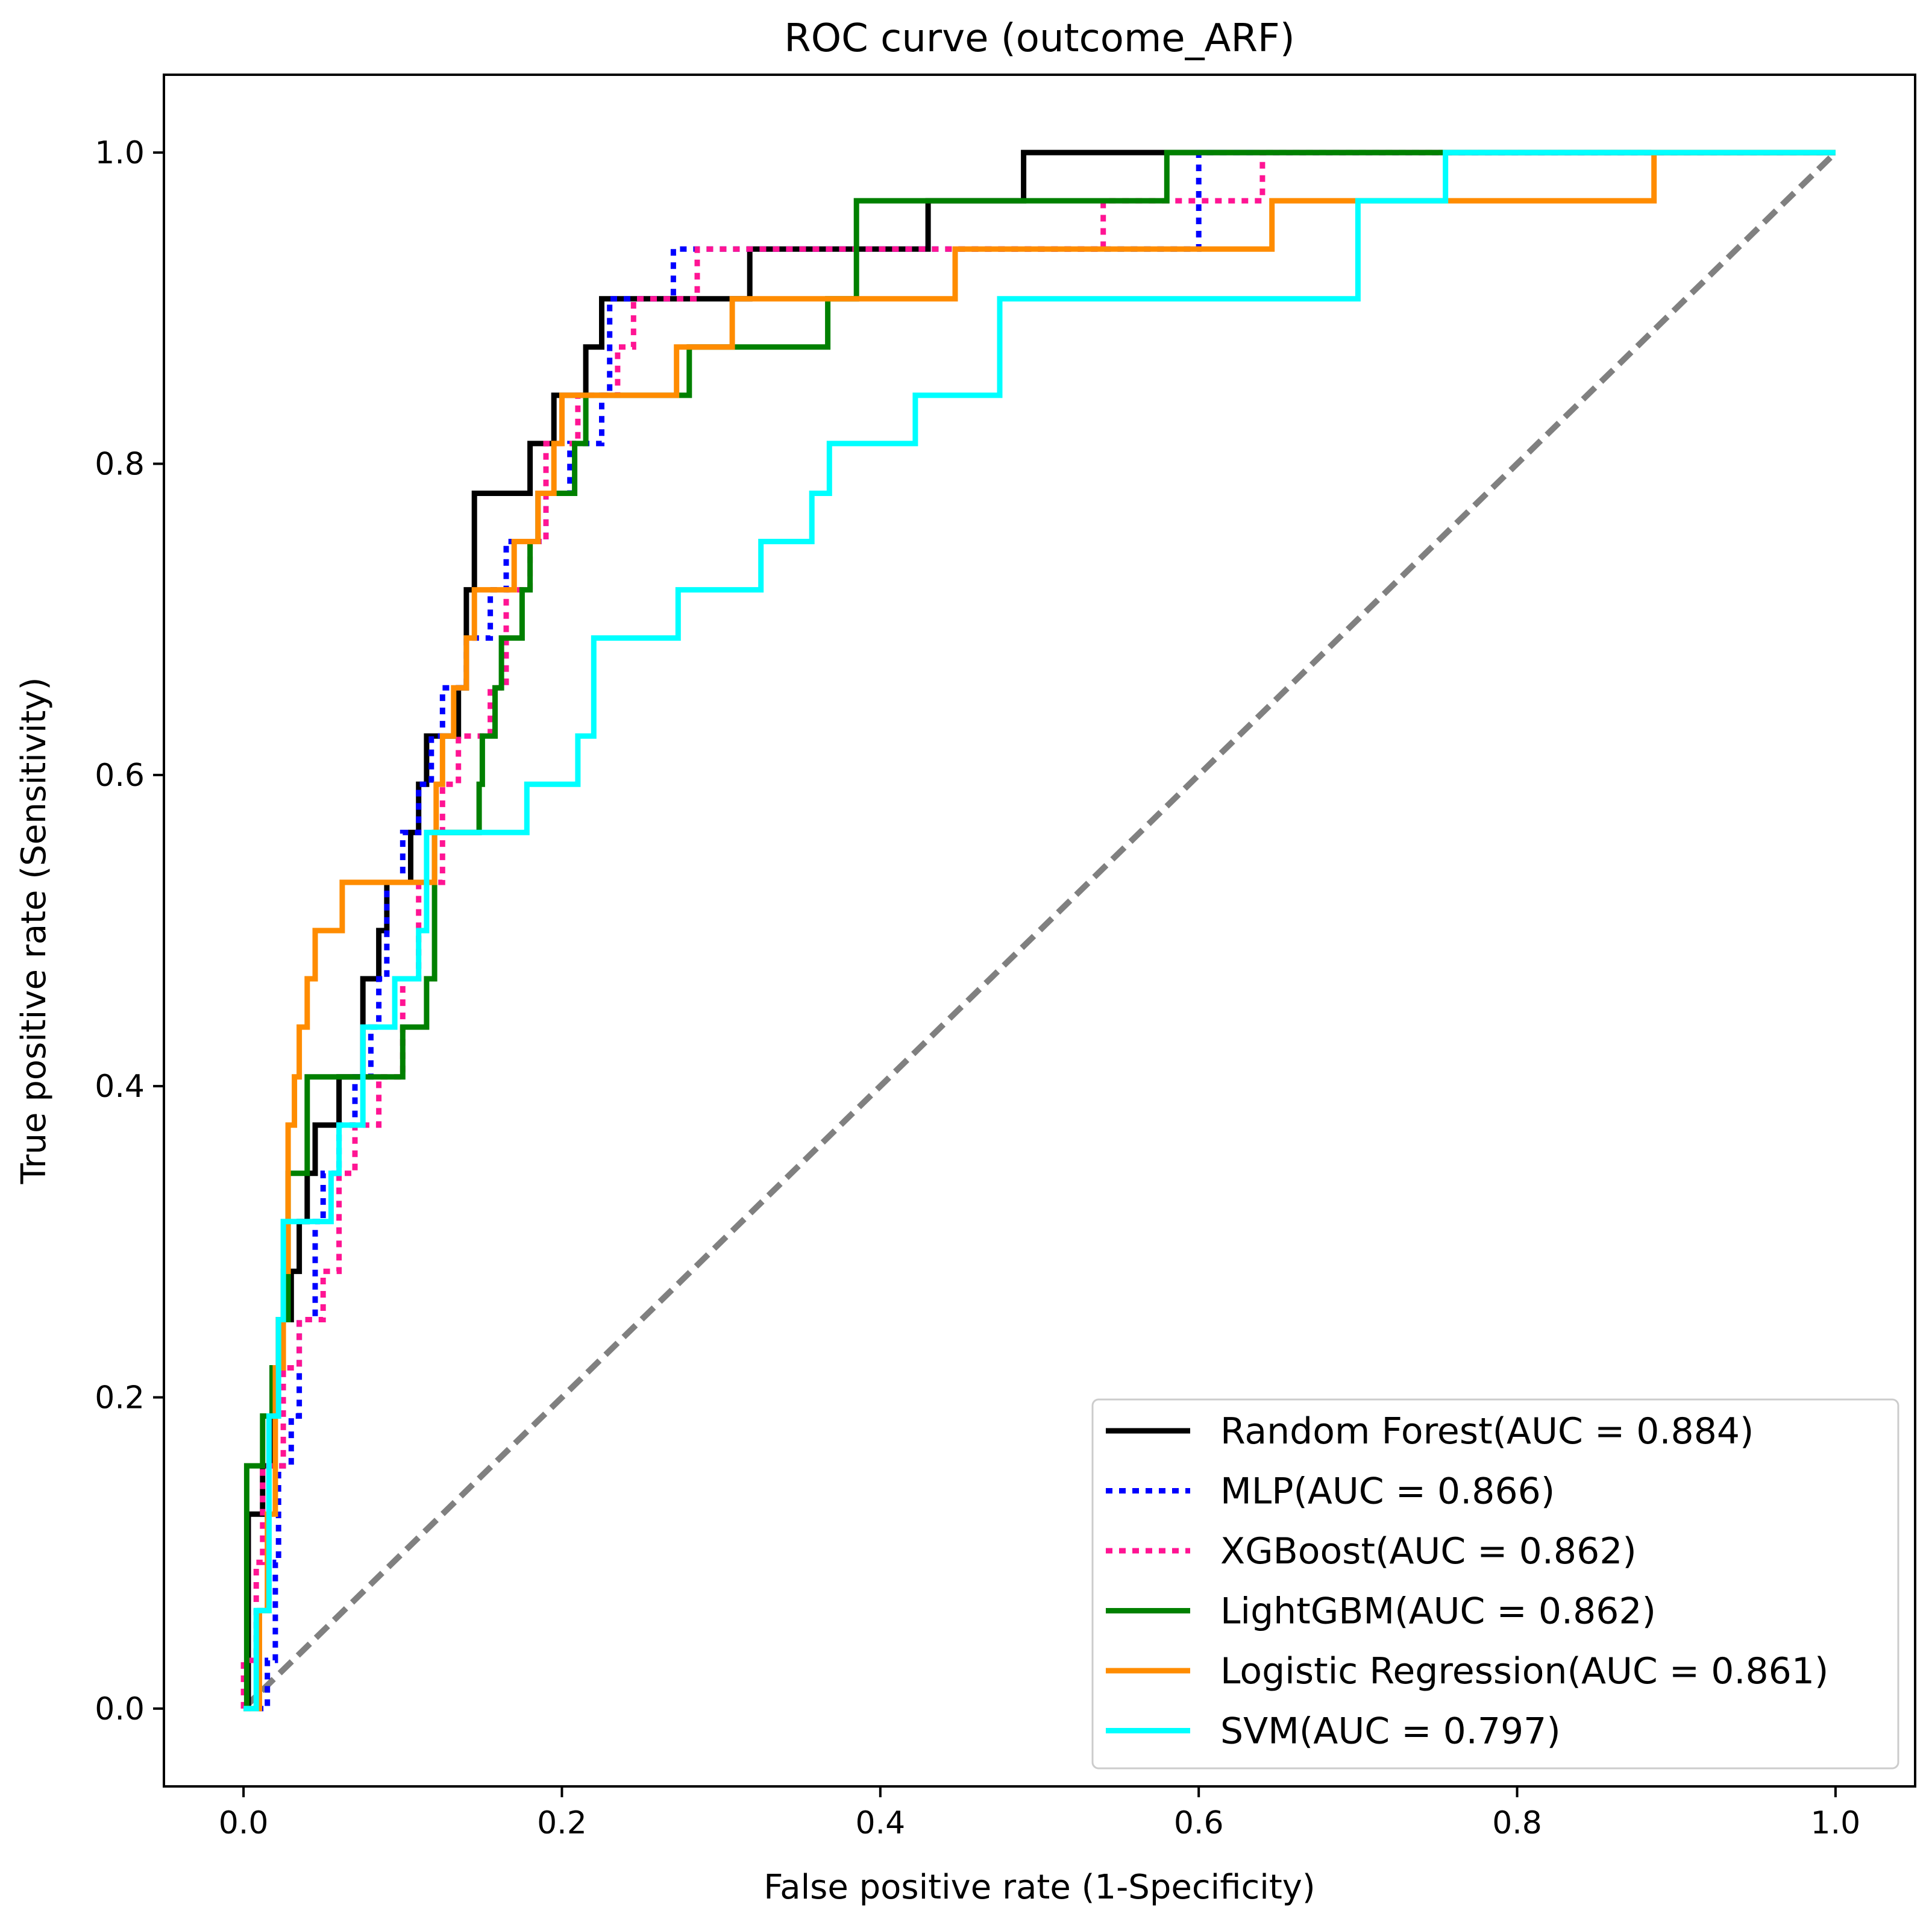 The width and height of the screenshot is (1932, 1919). What do you see at coordinates (1387, 1492) in the screenshot?
I see `legend-label-mlp: MLP(AUC = 0.866)` at bounding box center [1387, 1492].